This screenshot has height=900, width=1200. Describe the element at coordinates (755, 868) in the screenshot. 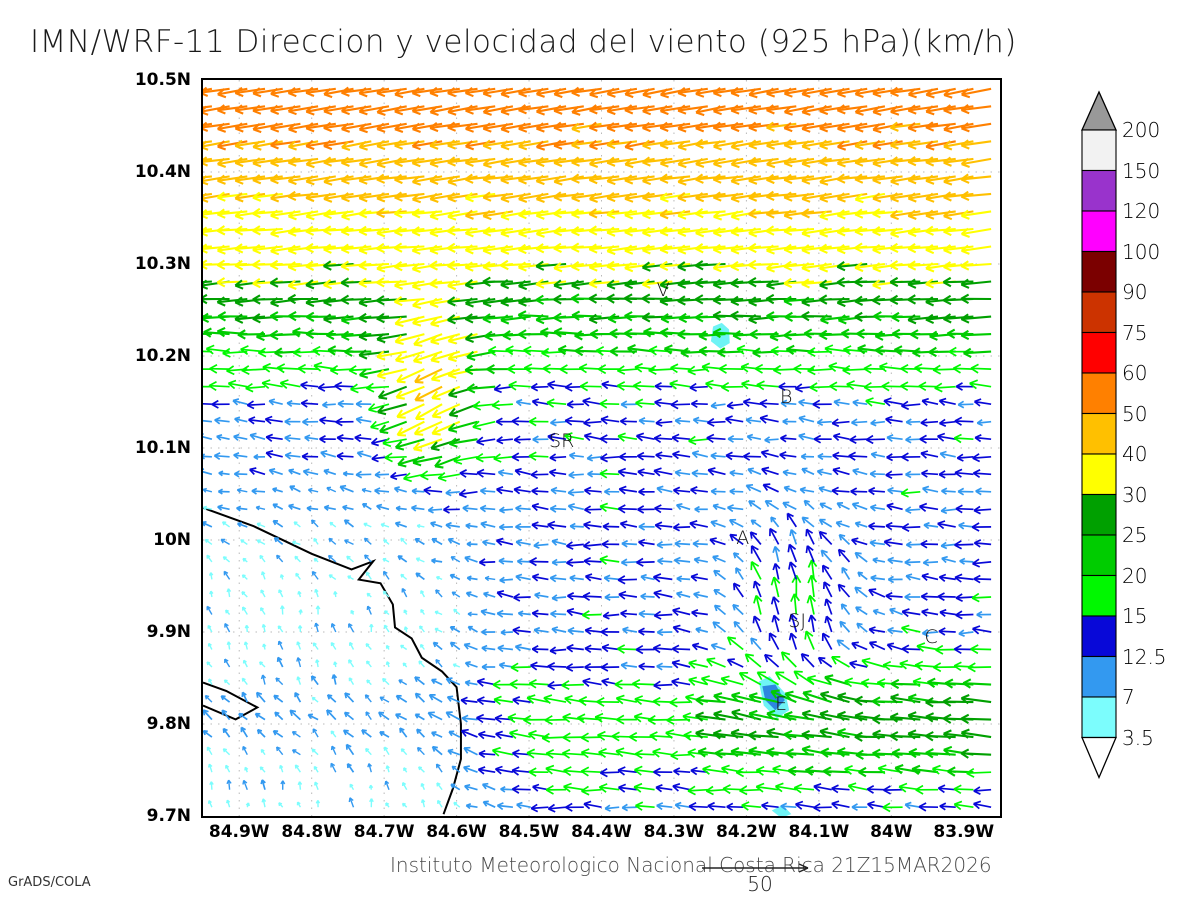

I see `reference-vector-arrow` at that location.